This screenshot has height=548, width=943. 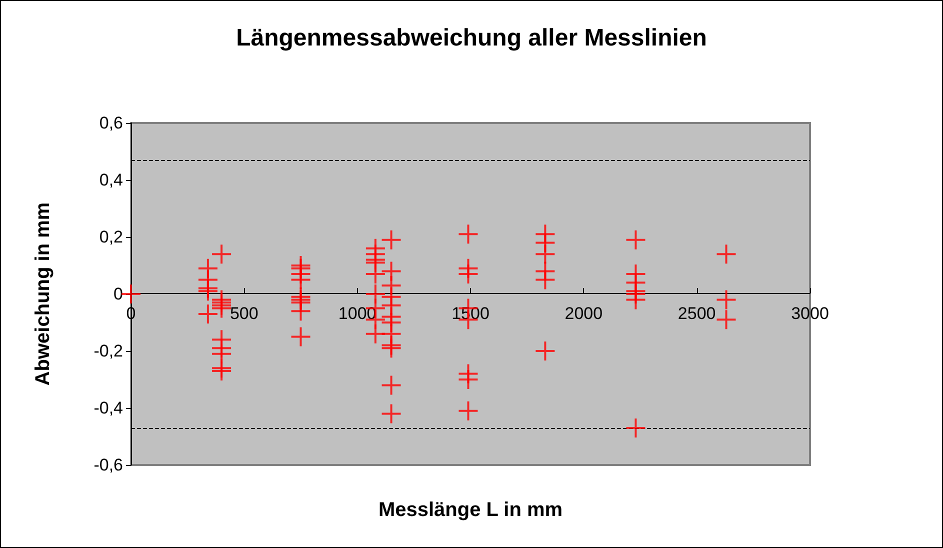 I want to click on y-tick-label: 0,6, so click(x=111, y=123).